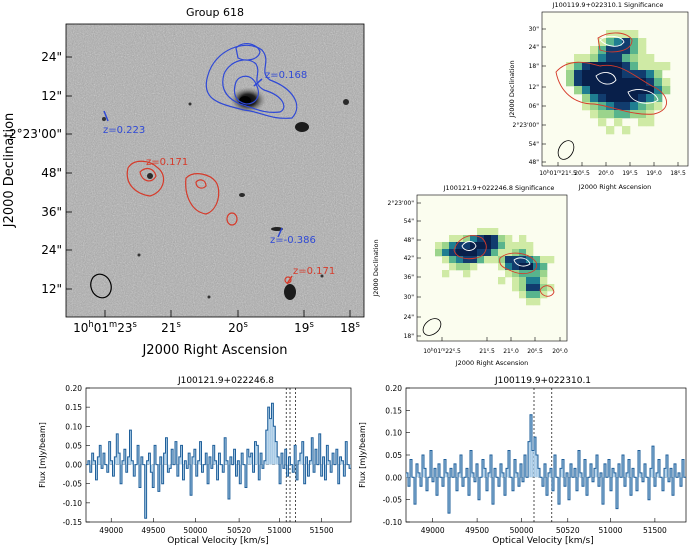 The width and height of the screenshot is (695, 549). What do you see at coordinates (73, 445) in the screenshot?
I see `spec1-y-tick-label: 0.05` at bounding box center [73, 445].